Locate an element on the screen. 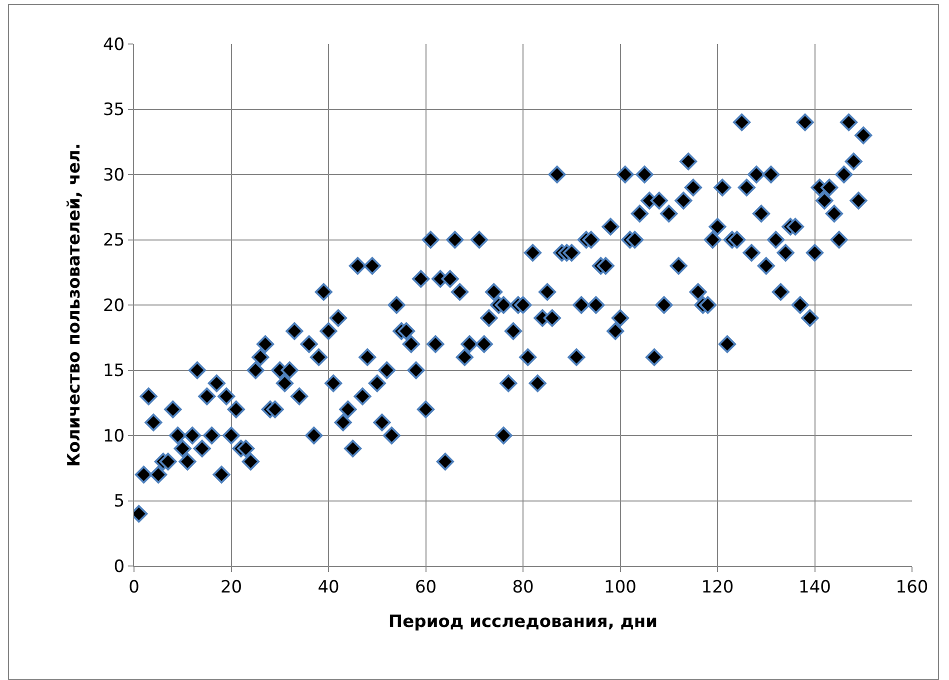 This screenshot has width=949, height=680. y-tick-label: 0 is located at coordinates (119, 566).